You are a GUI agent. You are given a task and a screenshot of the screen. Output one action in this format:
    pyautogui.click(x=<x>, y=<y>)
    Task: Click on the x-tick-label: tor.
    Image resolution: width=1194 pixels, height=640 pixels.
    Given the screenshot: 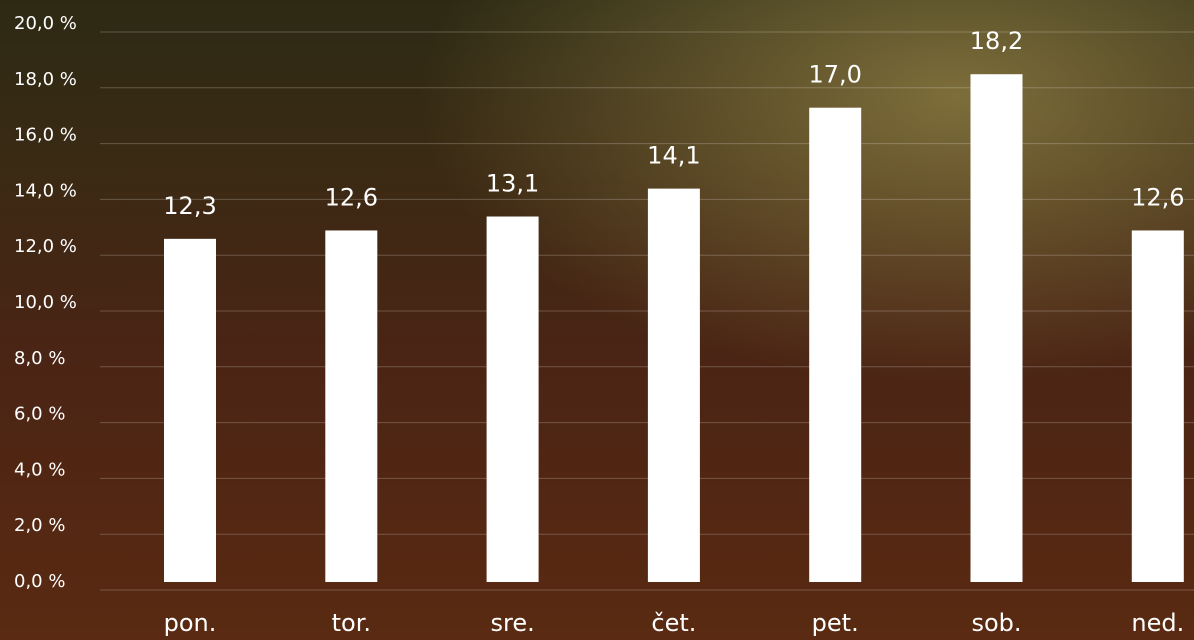 What is the action you would take?
    pyautogui.click(x=351, y=623)
    